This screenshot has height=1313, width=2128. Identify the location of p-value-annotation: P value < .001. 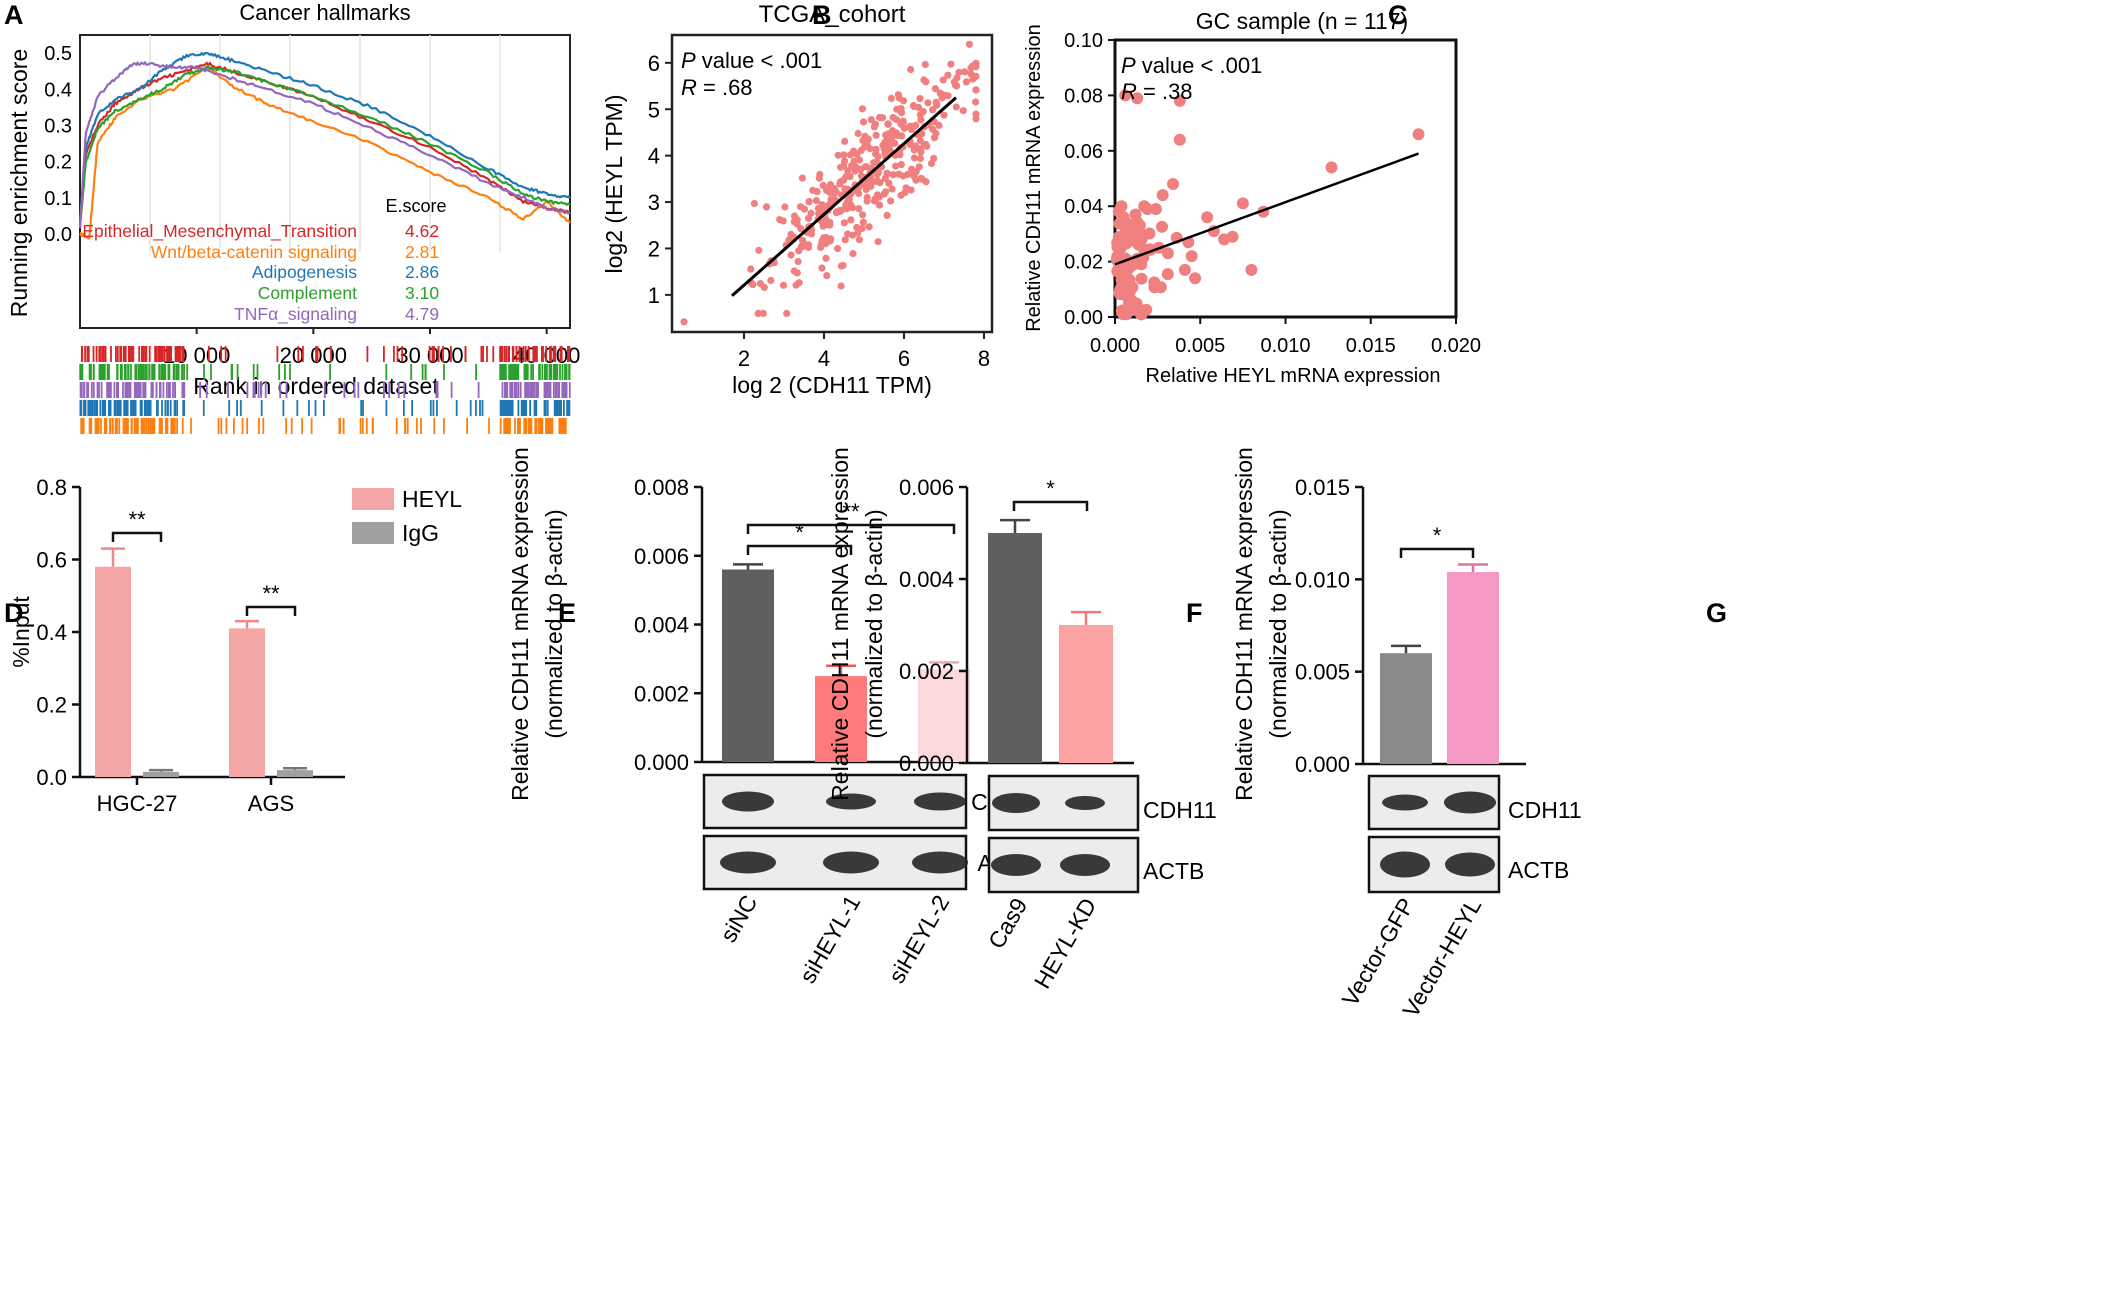
(1191, 65).